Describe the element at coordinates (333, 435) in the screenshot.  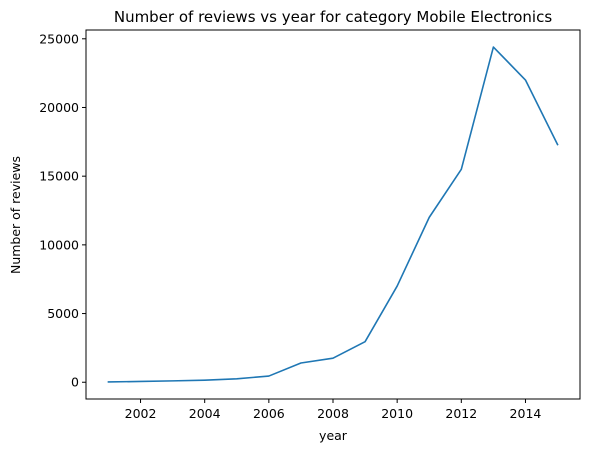
I see `x-axis-label: year` at that location.